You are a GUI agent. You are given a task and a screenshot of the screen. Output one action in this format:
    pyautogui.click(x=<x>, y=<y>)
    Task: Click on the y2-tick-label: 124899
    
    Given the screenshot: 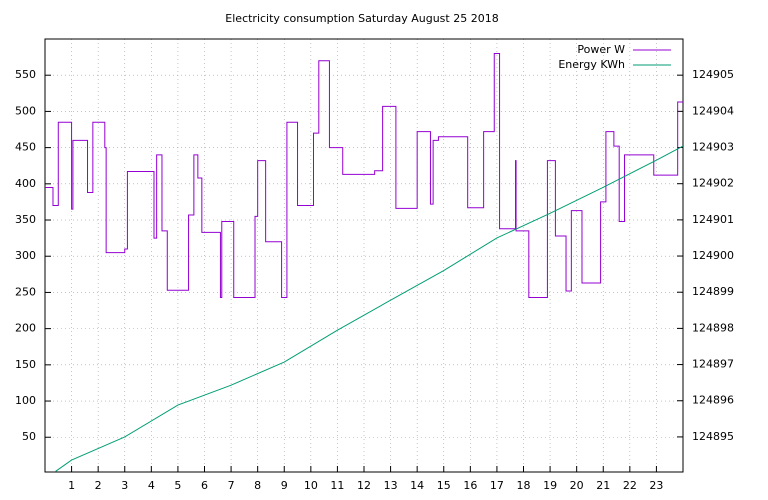 What is the action you would take?
    pyautogui.click(x=713, y=291)
    